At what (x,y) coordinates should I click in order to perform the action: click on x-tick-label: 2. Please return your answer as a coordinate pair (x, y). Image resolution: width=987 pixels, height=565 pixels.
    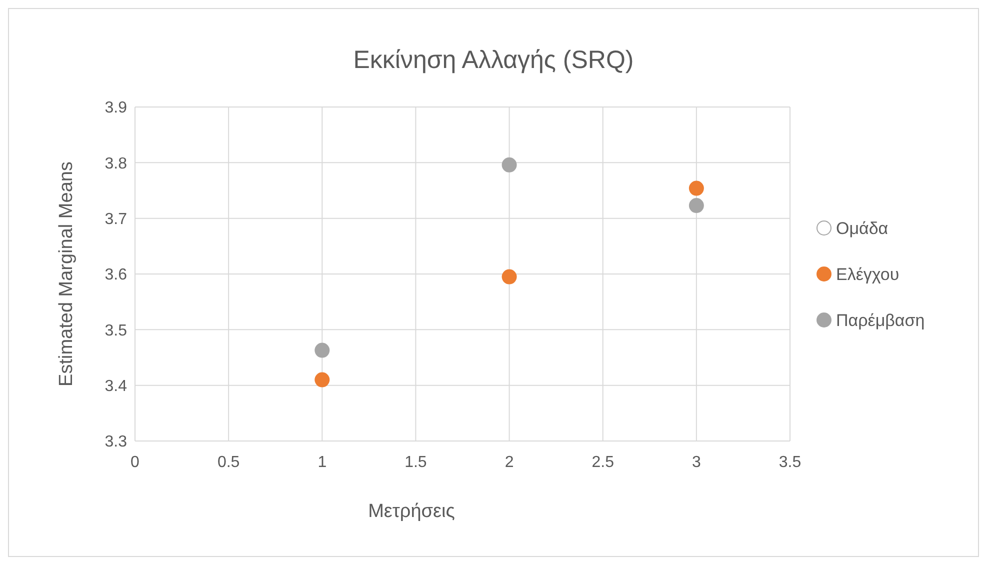
    Looking at the image, I should click on (509, 462).